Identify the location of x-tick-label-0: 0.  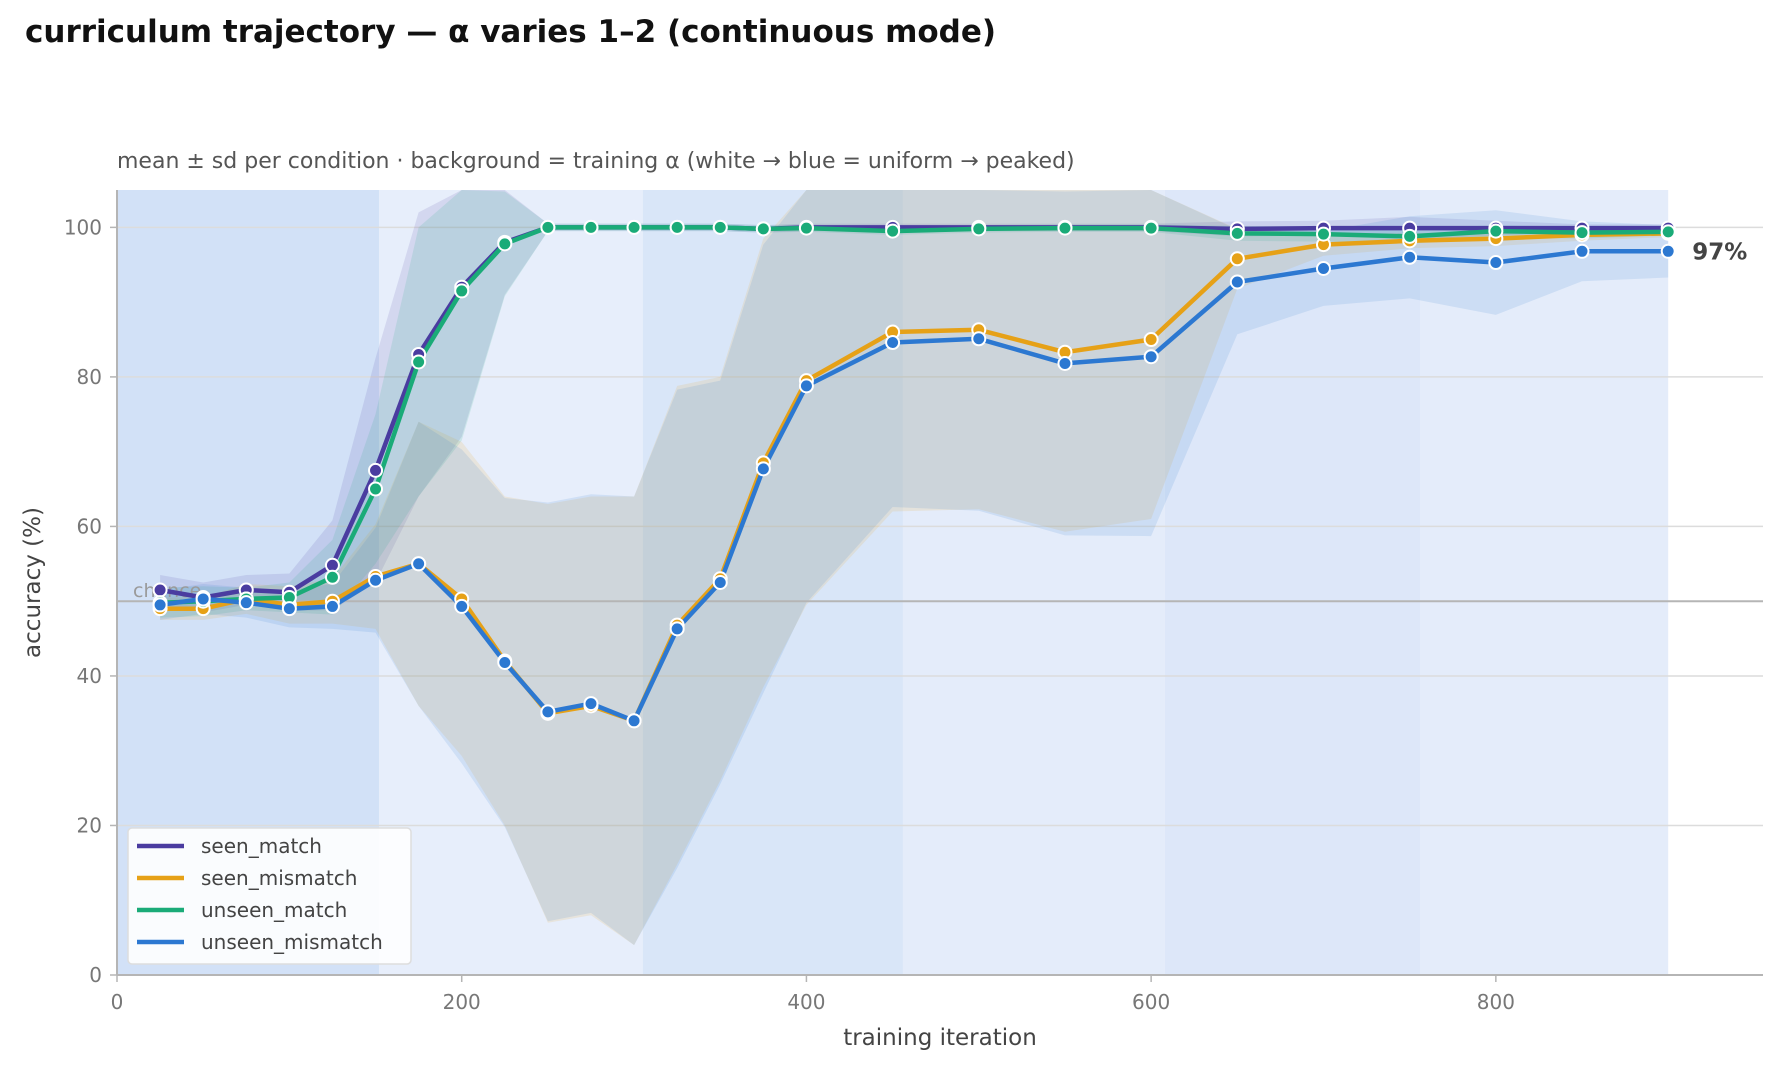
(117, 1002).